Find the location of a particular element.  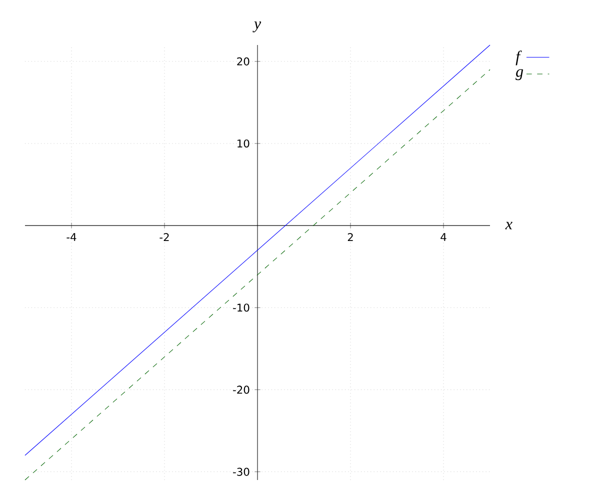

x-tick-label: -2 is located at coordinates (164, 237).